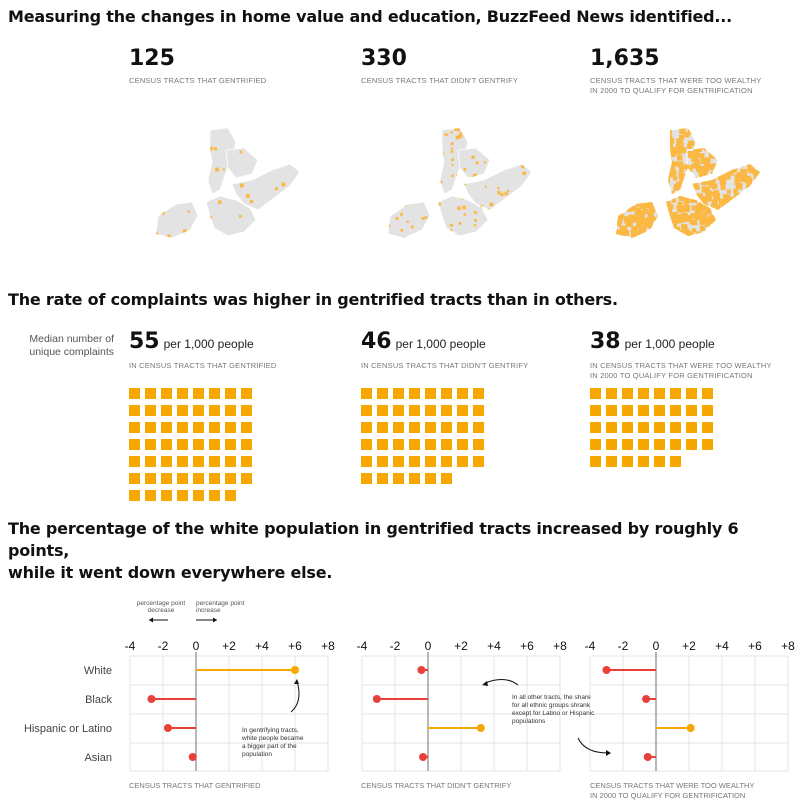 The height and width of the screenshot is (809, 801). What do you see at coordinates (428, 646) in the screenshot?
I see `x-tick-label: 0` at bounding box center [428, 646].